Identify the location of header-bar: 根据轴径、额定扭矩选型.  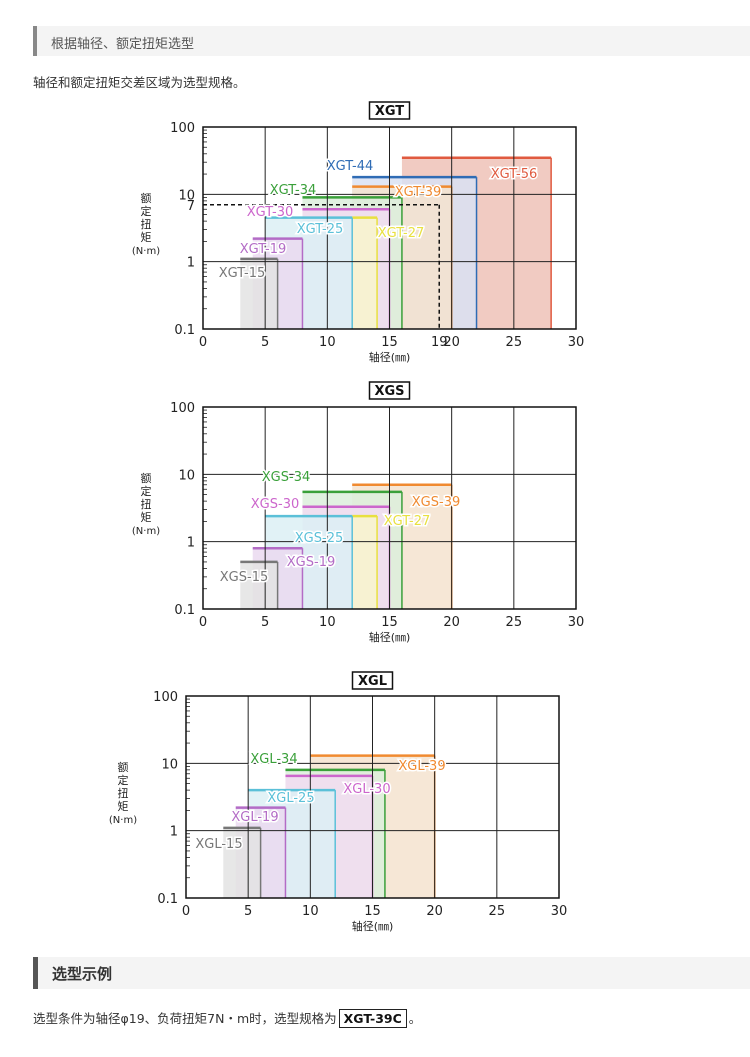
(391, 41).